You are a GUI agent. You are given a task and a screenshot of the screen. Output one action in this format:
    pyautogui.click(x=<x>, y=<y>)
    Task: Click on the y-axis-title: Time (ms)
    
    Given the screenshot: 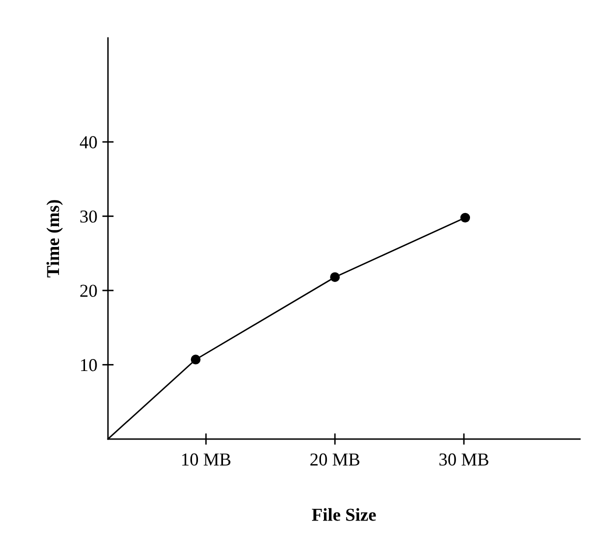 What is the action you would take?
    pyautogui.click(x=54, y=239)
    